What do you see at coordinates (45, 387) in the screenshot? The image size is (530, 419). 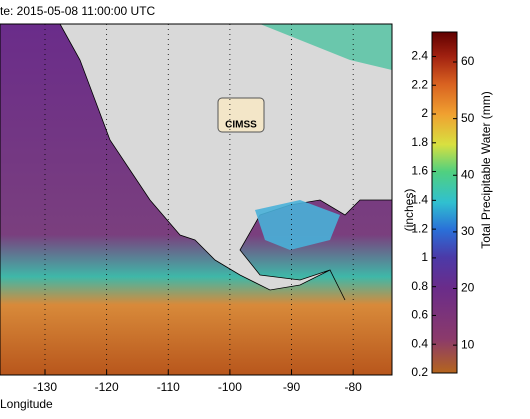 I see `x-tick-label: -130` at bounding box center [45, 387].